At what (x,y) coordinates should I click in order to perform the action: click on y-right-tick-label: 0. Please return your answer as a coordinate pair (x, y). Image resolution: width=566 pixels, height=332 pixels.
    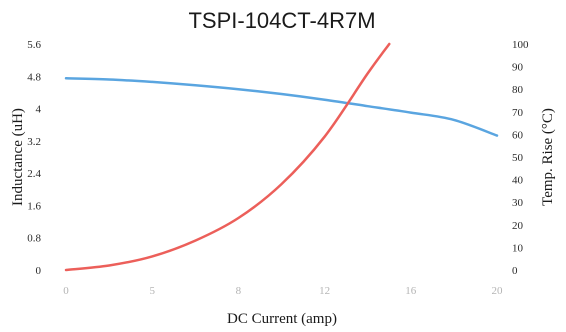
    Looking at the image, I should click on (515, 271).